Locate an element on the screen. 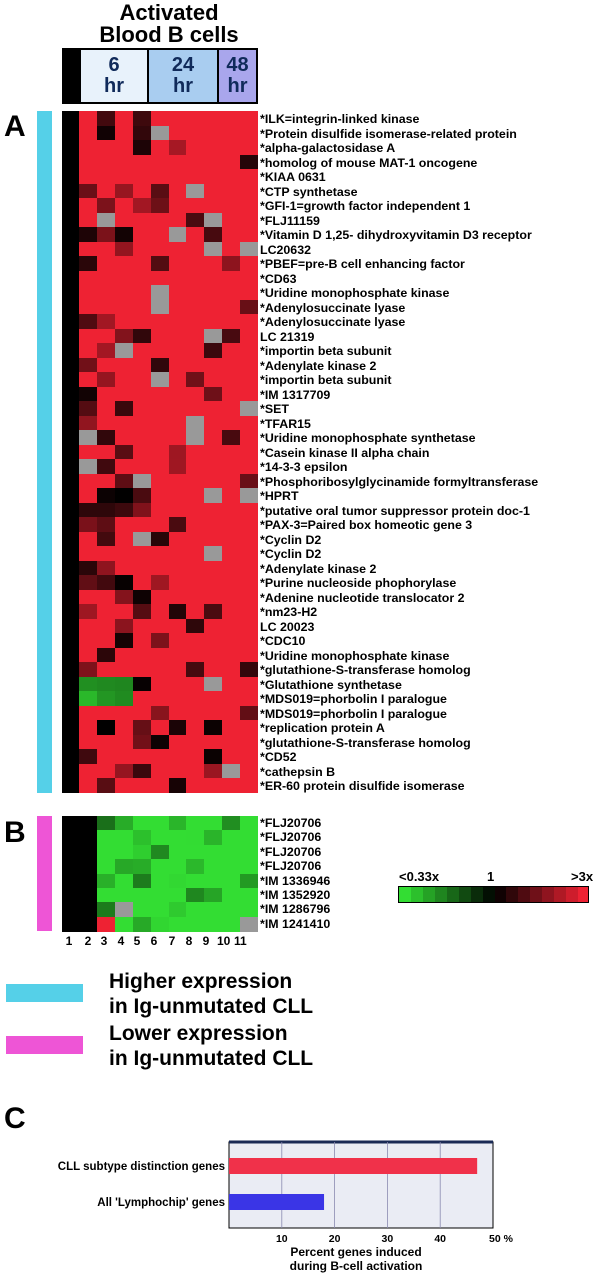 Image resolution: width=601 pixels, height=1280 pixels. gene-label: *FLJ20706 is located at coordinates (291, 837).